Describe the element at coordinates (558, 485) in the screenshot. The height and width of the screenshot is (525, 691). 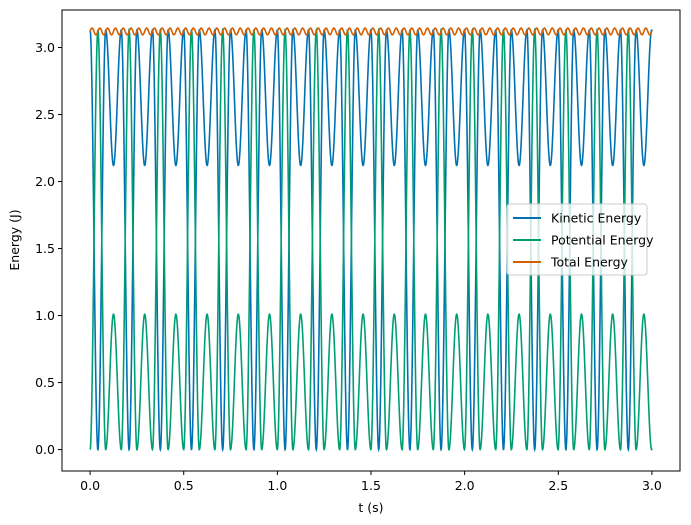
I see `x-tick-label: 2.5` at that location.